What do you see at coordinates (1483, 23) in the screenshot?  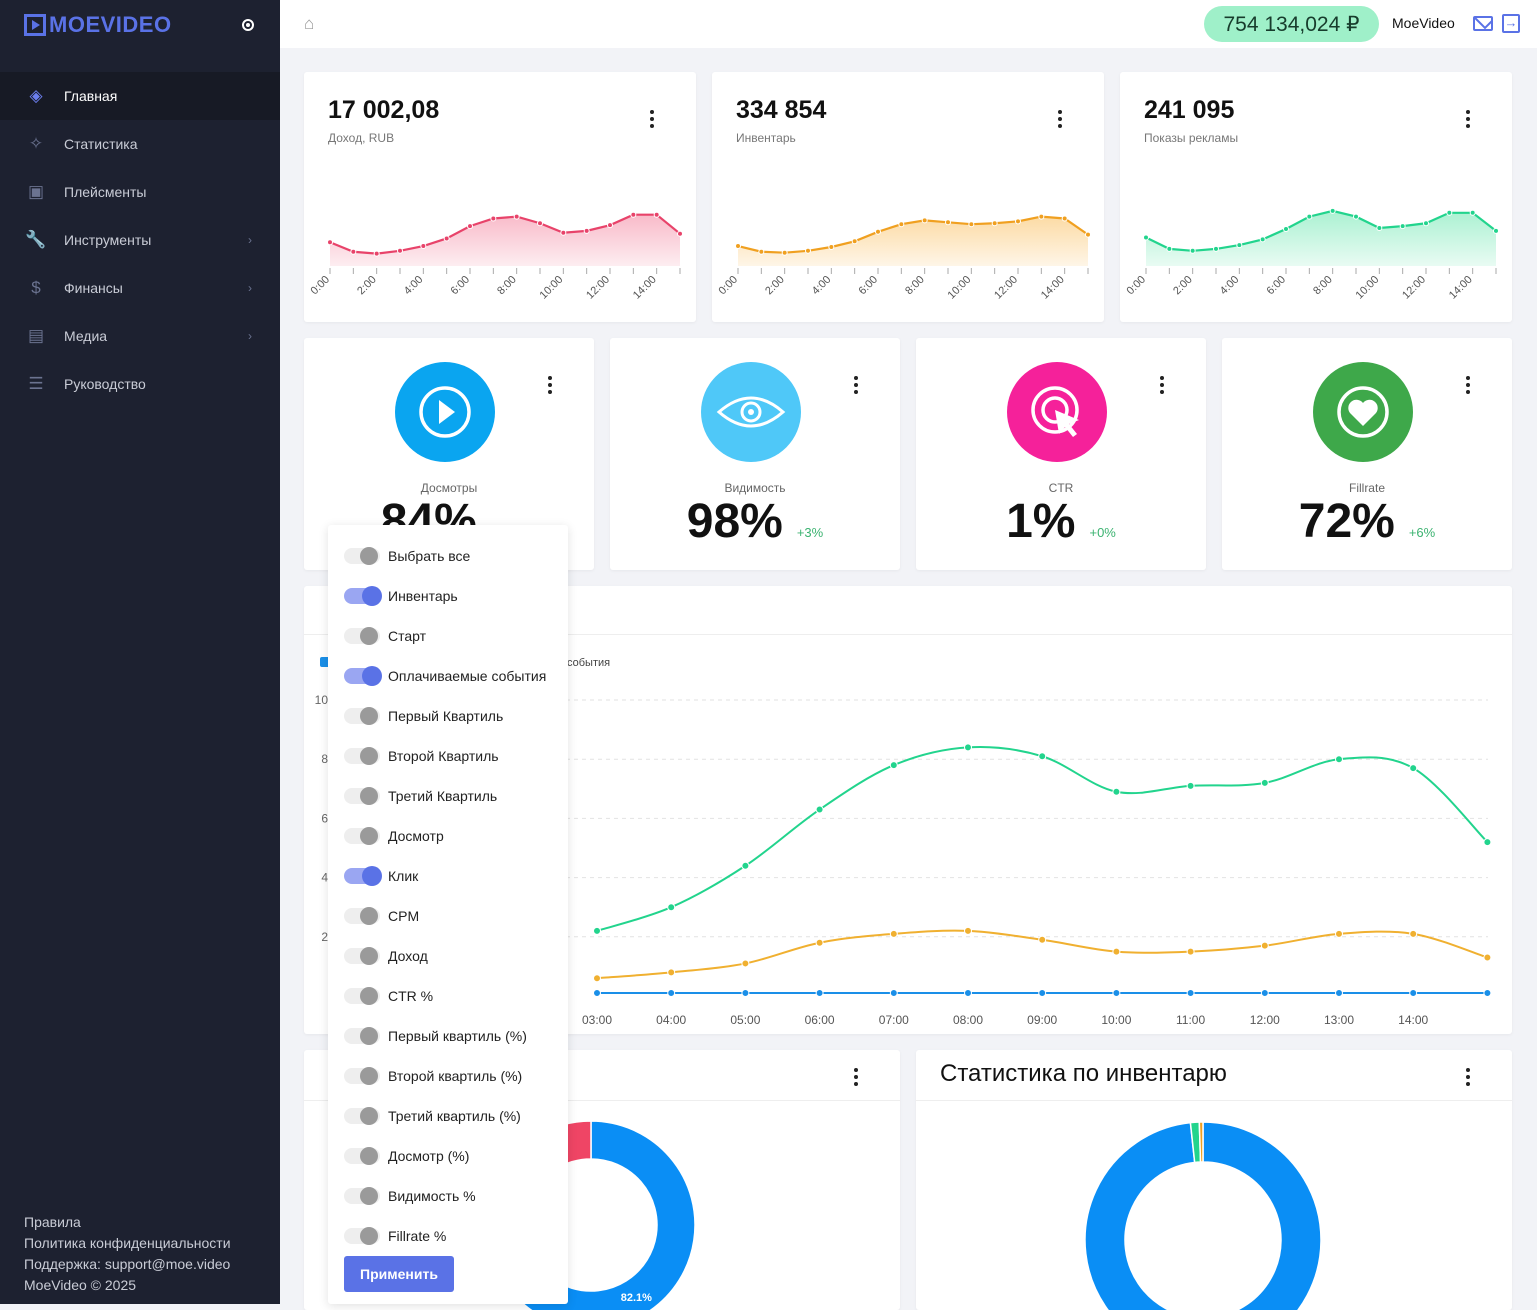 I see `mail-icon` at bounding box center [1483, 23].